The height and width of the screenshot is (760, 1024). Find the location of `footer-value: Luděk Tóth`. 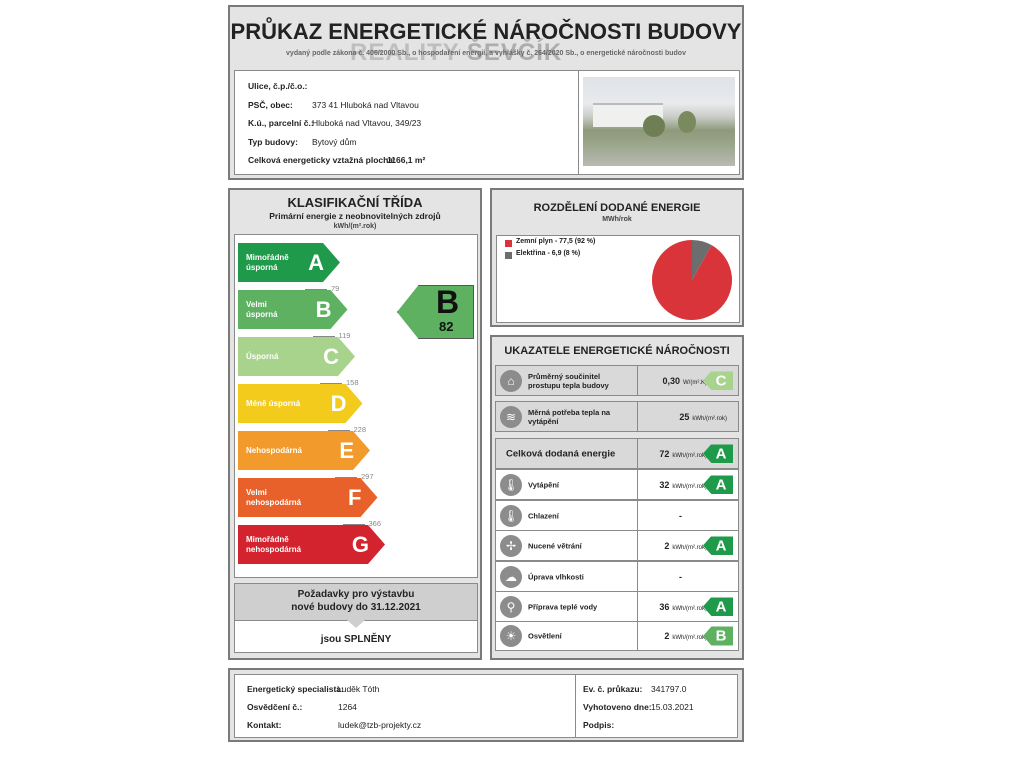

footer-value: Luděk Tóth is located at coordinates (358, 689).